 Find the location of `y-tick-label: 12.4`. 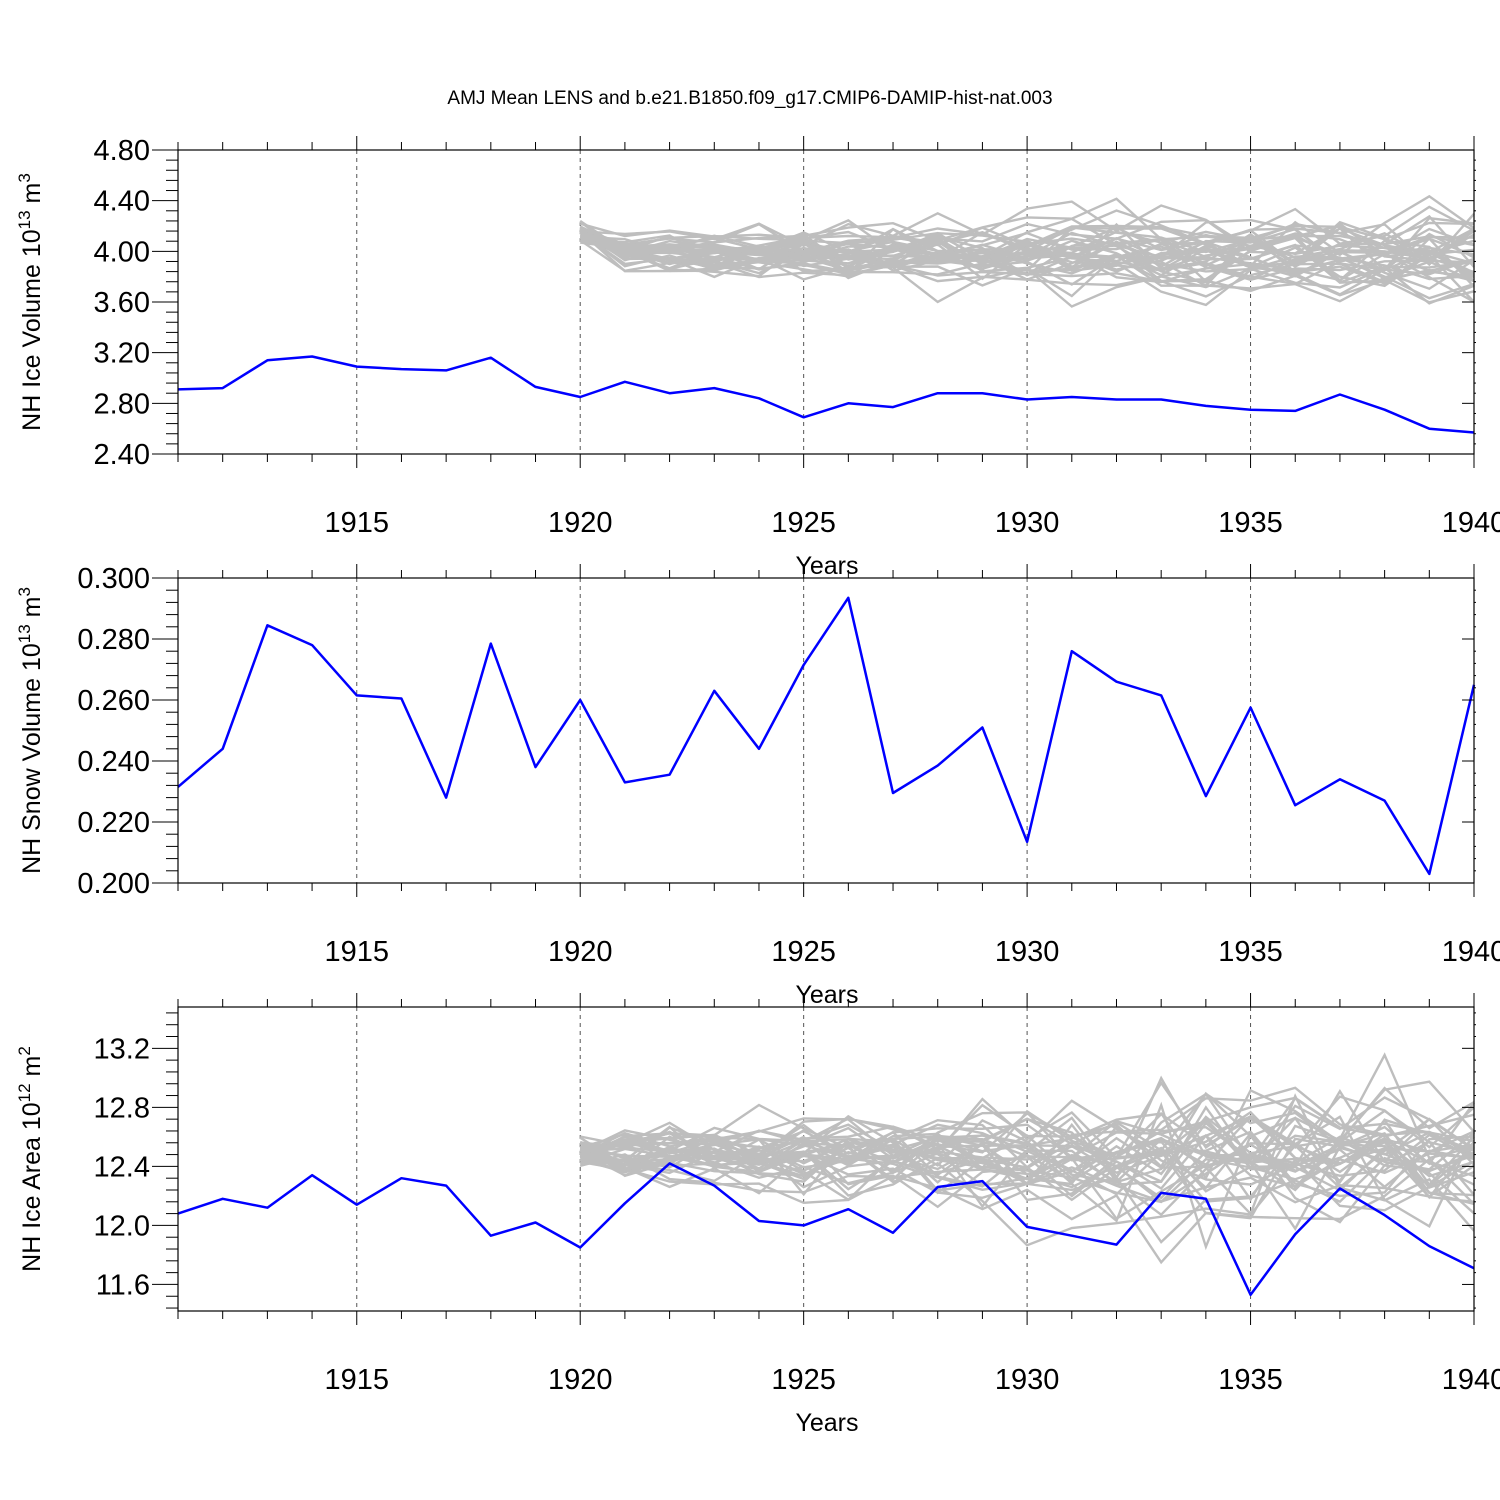

y-tick-label: 12.4 is located at coordinates (122, 1167).